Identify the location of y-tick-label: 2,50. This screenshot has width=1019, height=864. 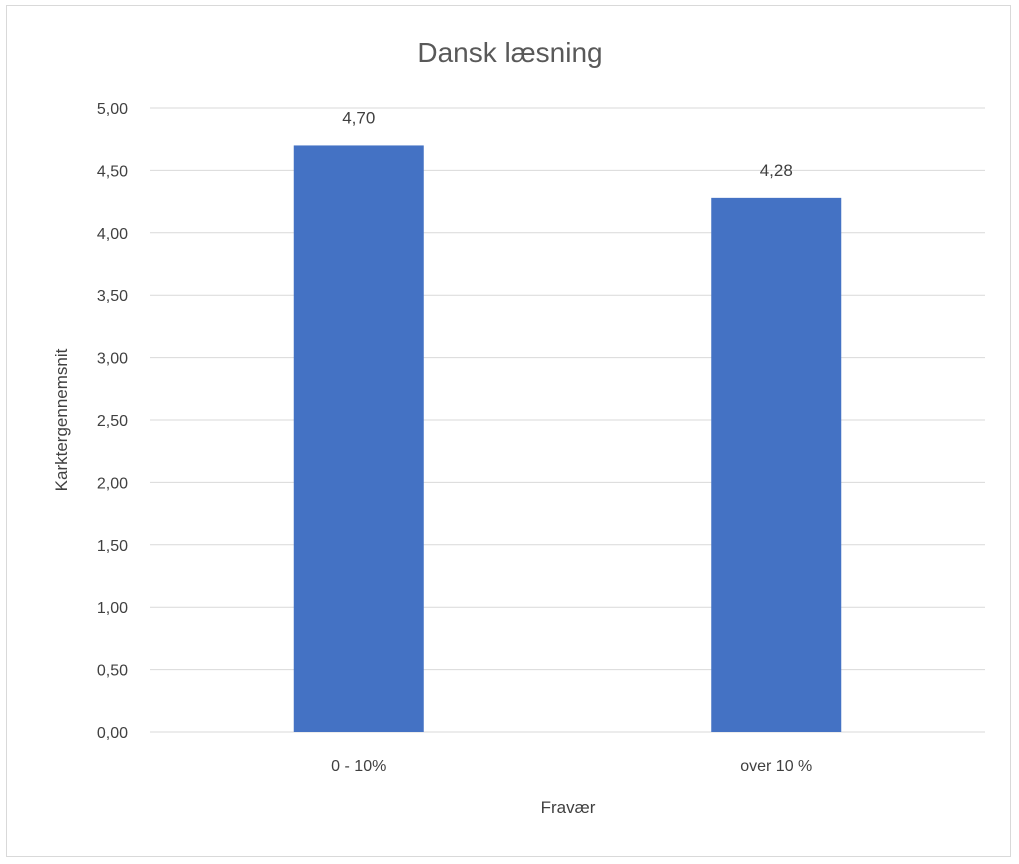
(112, 421).